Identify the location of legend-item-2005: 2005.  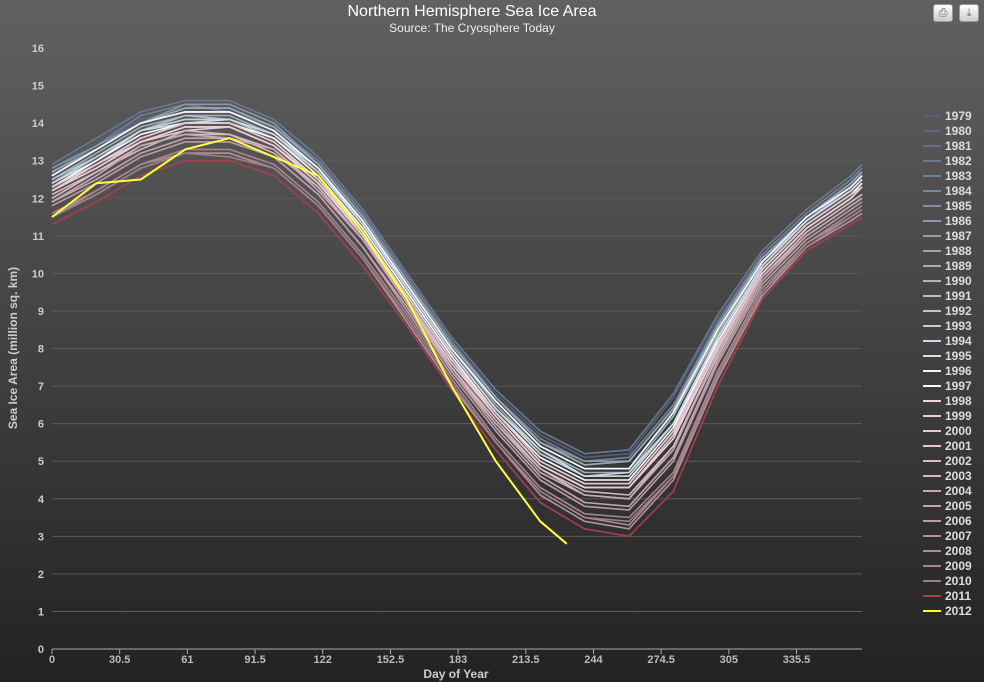
(958, 506).